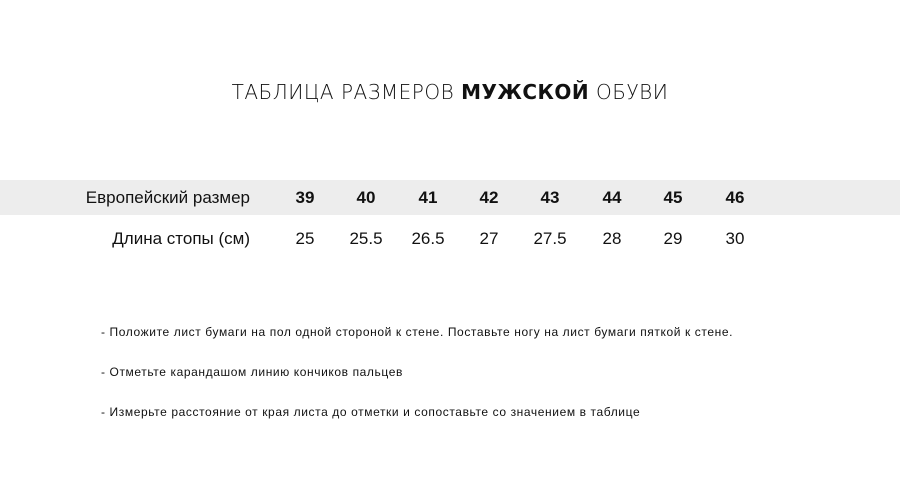  Describe the element at coordinates (525, 92) in the screenshot. I see `title-bold: МУЖСКОЙ` at that location.